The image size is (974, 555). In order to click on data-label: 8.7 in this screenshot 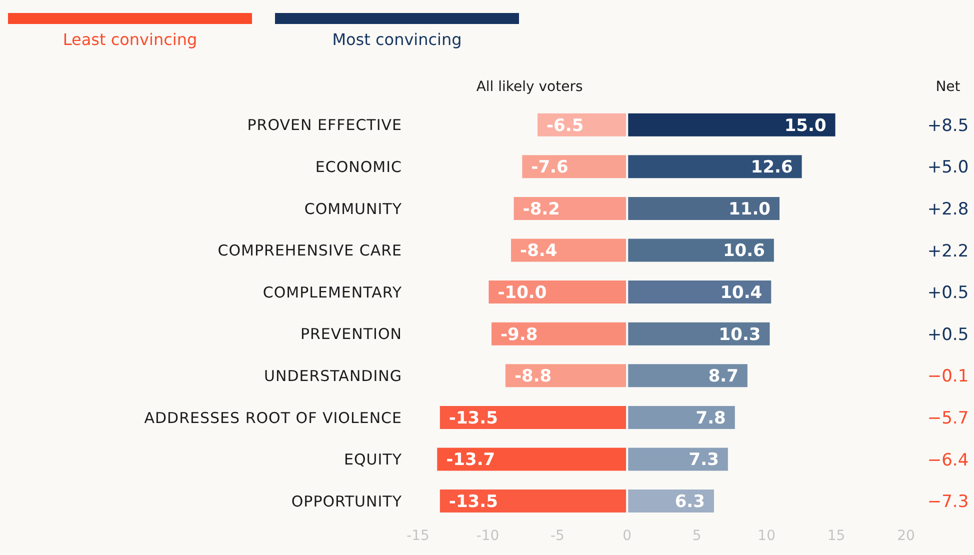, I will do `click(723, 376)`.